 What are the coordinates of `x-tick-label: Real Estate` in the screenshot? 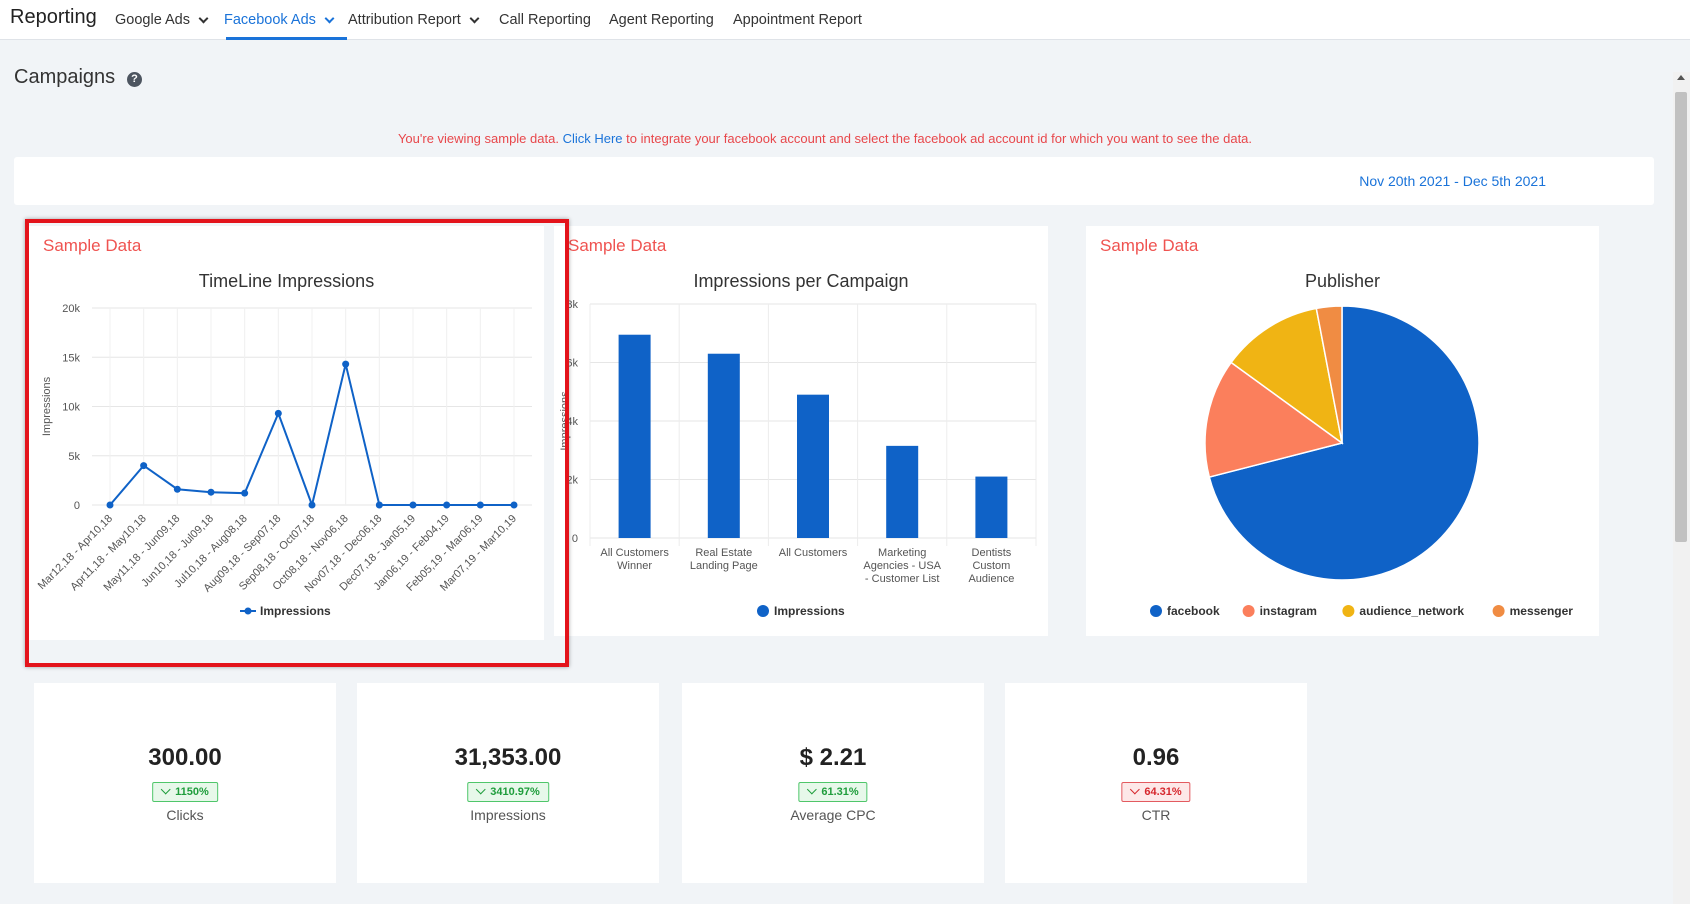 It's located at (723, 553).